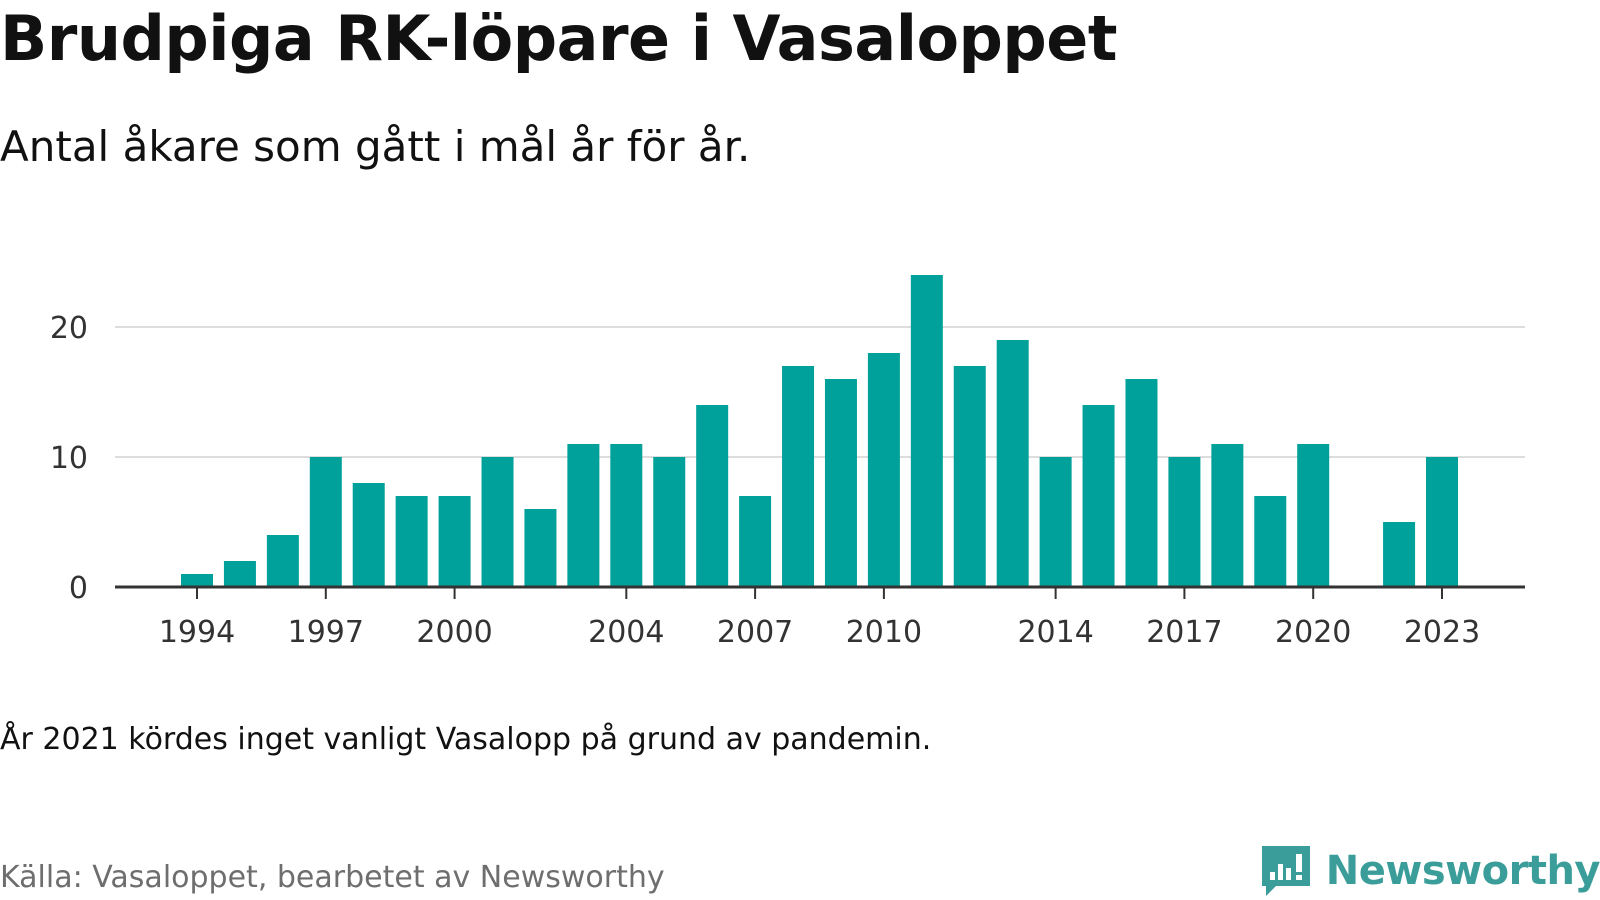 This screenshot has width=1600, height=900. What do you see at coordinates (197, 632) in the screenshot?
I see `x-tick-label: 1994` at bounding box center [197, 632].